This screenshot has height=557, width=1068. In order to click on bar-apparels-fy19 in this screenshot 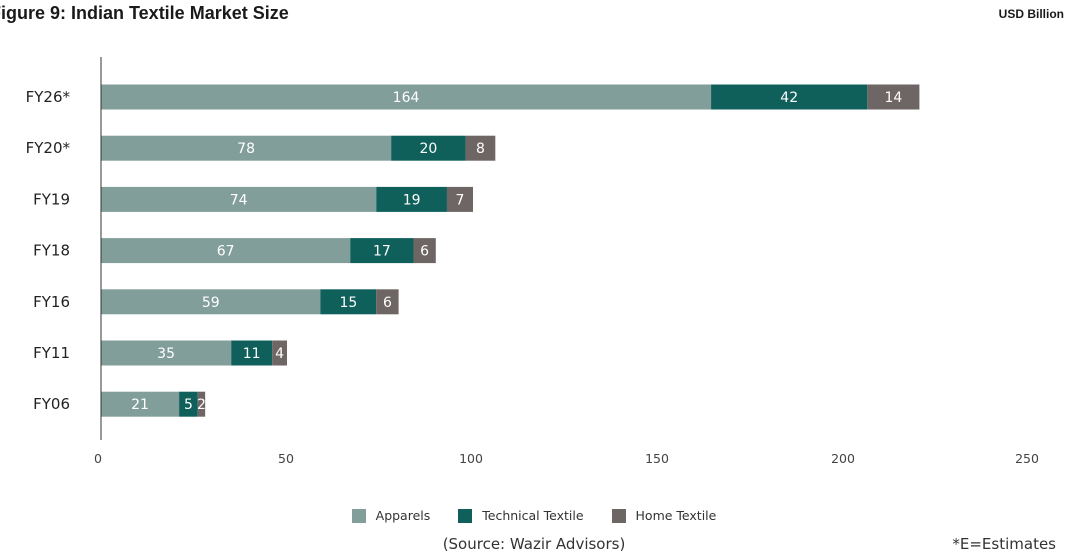, I will do `click(239, 199)`.